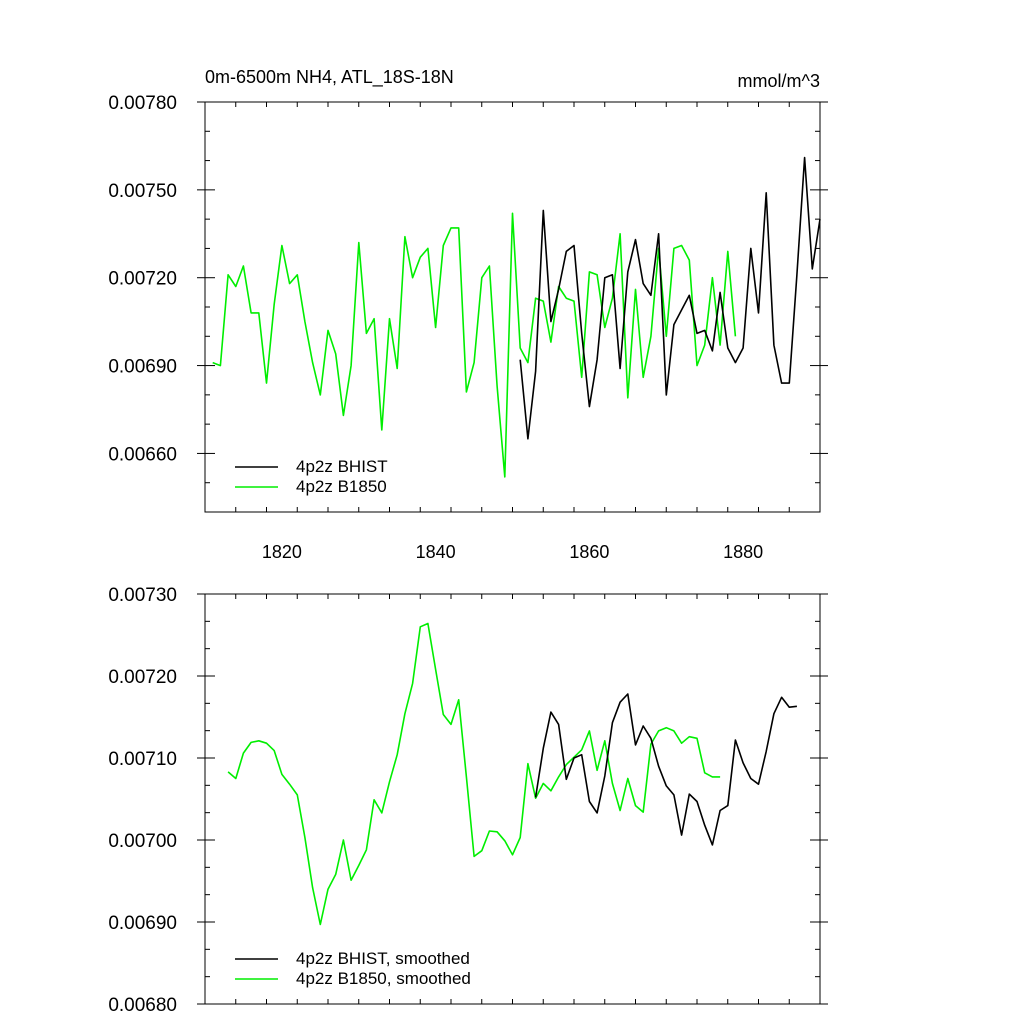  What do you see at coordinates (142, 103) in the screenshot?
I see `y-tick-label: 0.00780` at bounding box center [142, 103].